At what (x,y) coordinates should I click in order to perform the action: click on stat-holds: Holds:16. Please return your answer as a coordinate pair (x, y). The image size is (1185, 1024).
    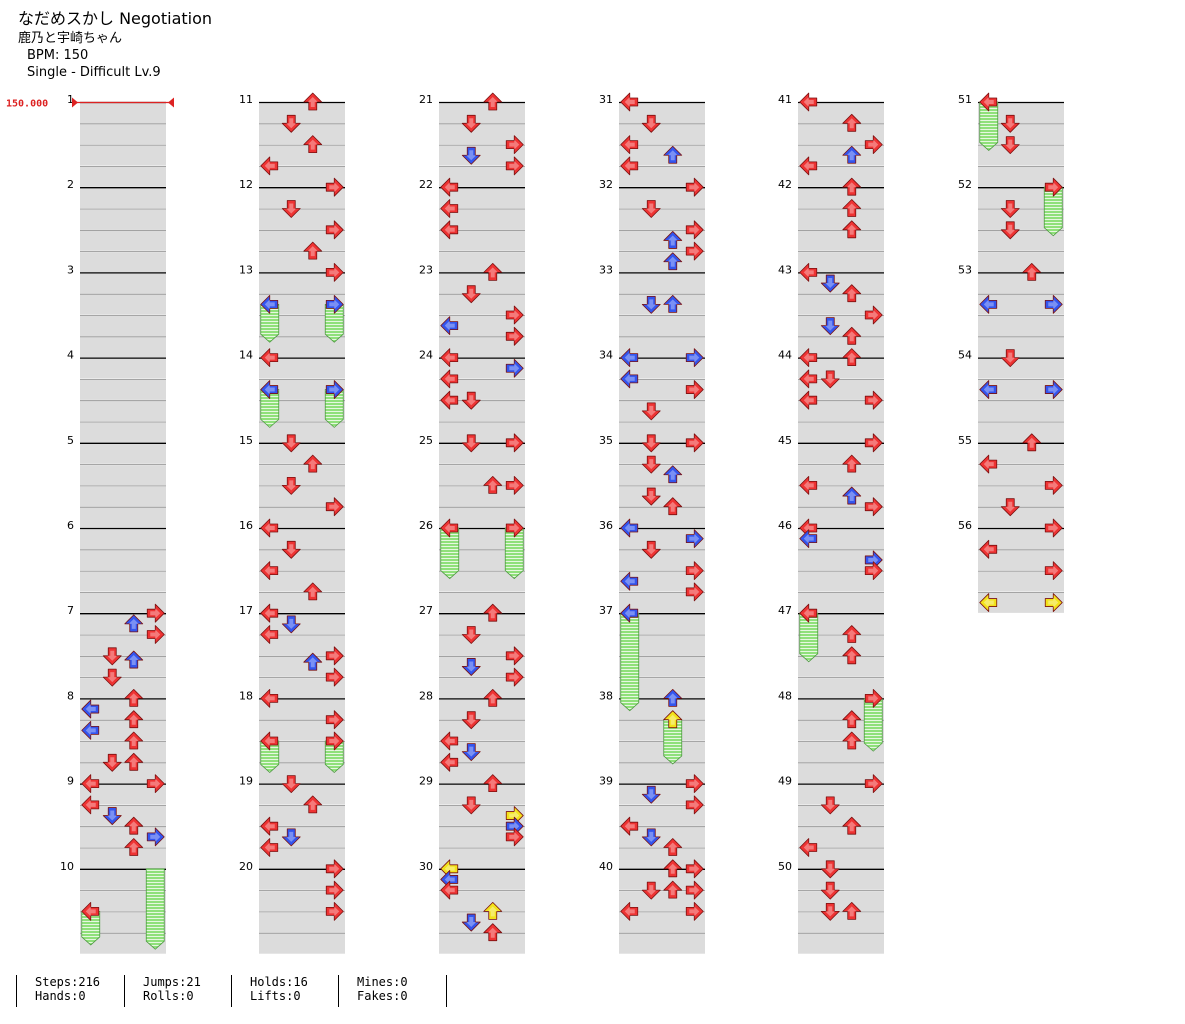
    Looking at the image, I should click on (279, 982).